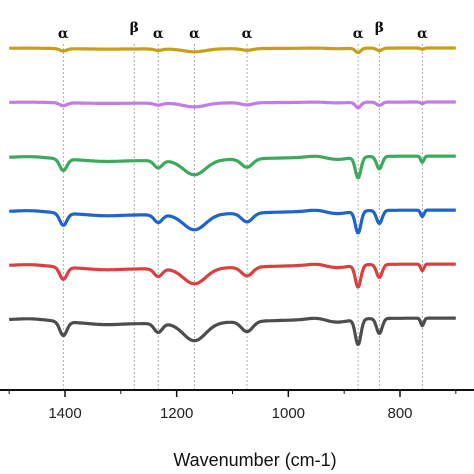  I want to click on phase-label-4: α, so click(247, 34).